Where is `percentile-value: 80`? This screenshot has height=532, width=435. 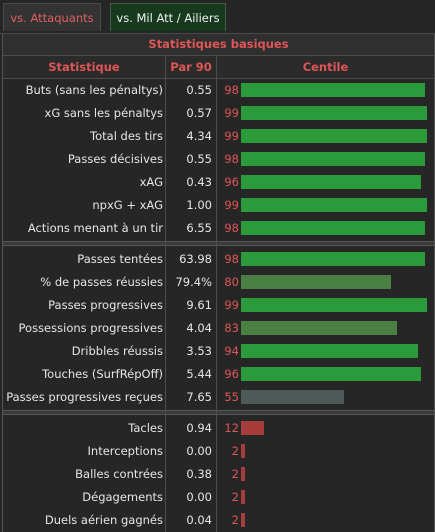
percentile-value: 80 is located at coordinates (231, 282).